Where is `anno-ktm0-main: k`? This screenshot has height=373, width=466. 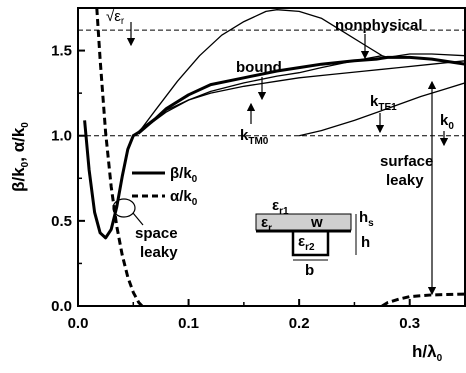
anno-ktm0-main: k is located at coordinates (244, 135).